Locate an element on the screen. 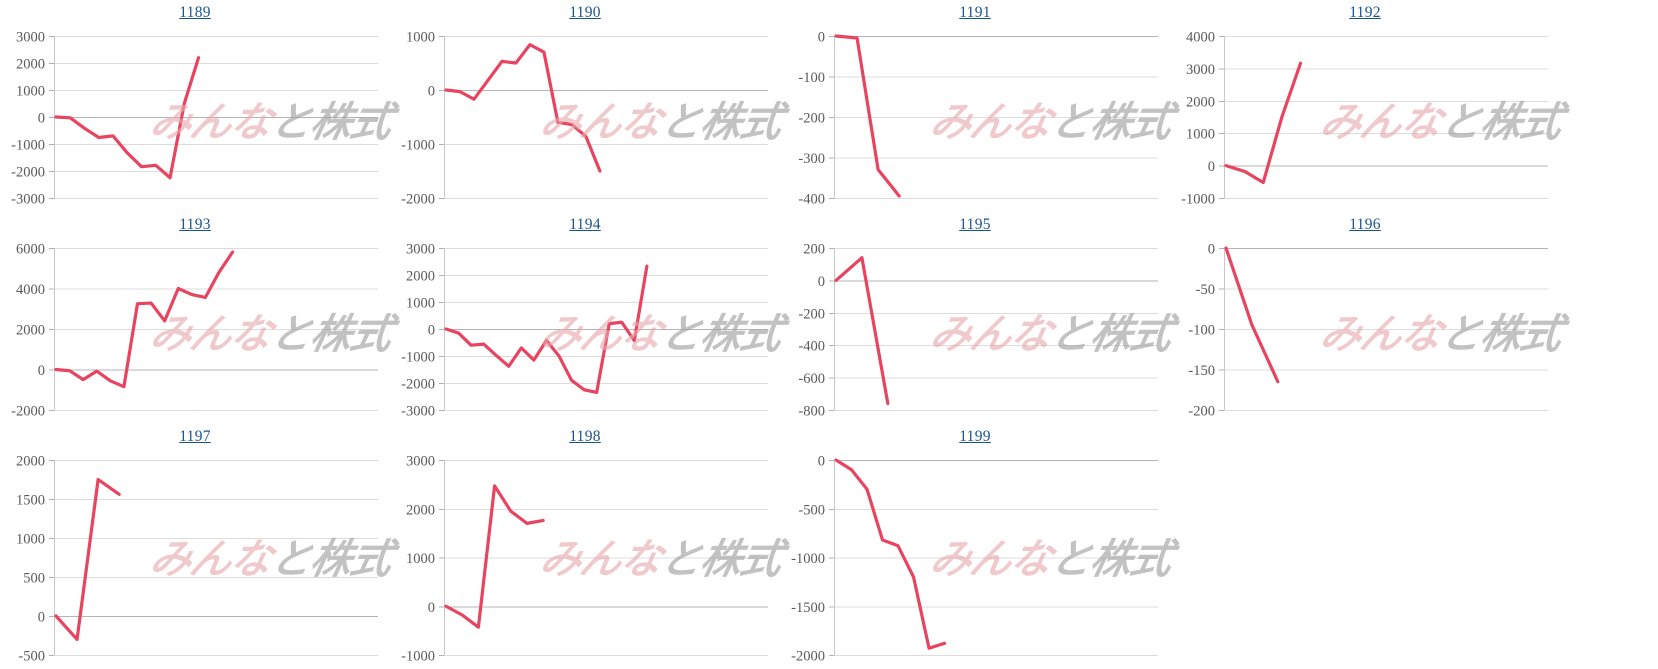 Image resolution: width=1658 pixels, height=669 pixels. chart-panel-1191: 1191 0 -100 -200 -300 -400 みんなと株式 is located at coordinates (978, 106).